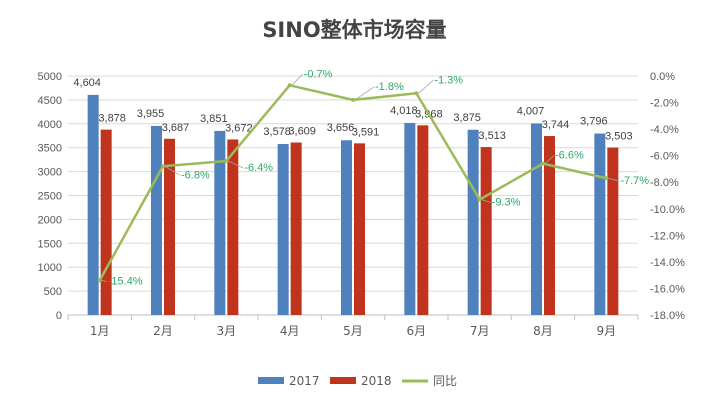  Describe the element at coordinates (50, 149) in the screenshot. I see `y-left-tick-label: 3500` at that location.